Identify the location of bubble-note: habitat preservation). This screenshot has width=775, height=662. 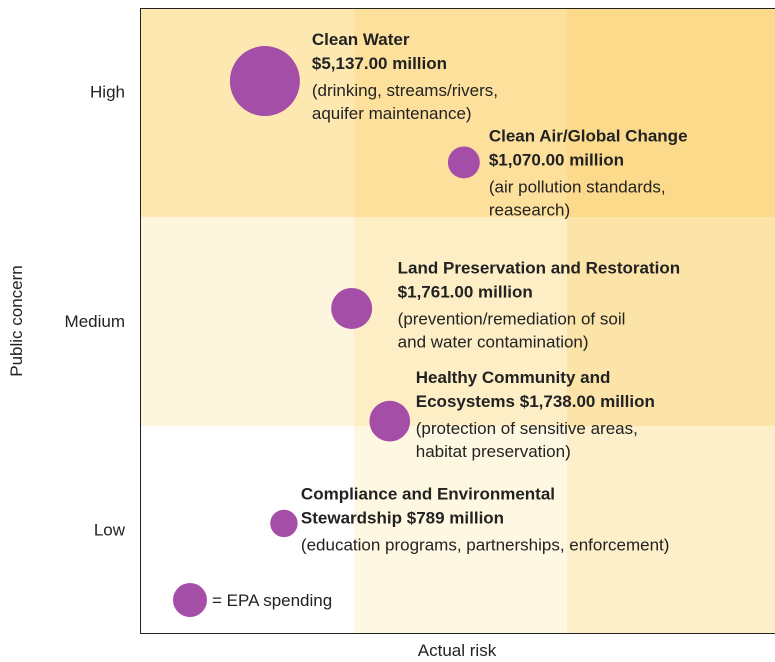
(493, 451).